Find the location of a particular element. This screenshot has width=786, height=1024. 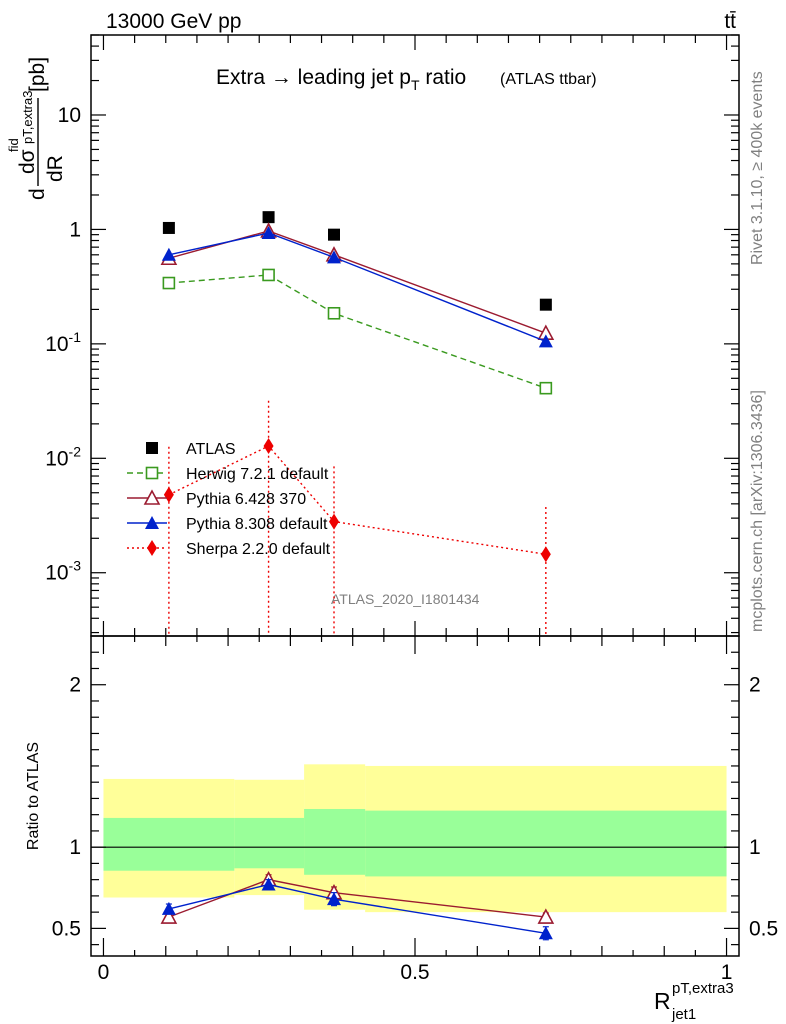

main-y-axis-title: d dσ fid pT,extra3 dR [pb] is located at coordinates (36, 128).